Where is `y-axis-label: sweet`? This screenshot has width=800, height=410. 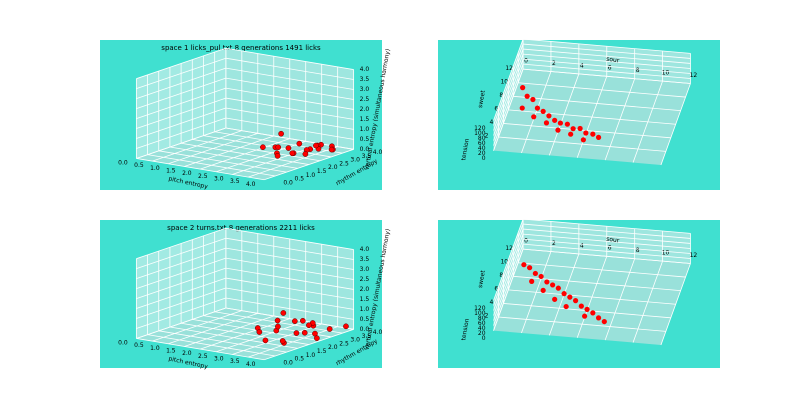 y-axis-label: sweet is located at coordinates (482, 98).